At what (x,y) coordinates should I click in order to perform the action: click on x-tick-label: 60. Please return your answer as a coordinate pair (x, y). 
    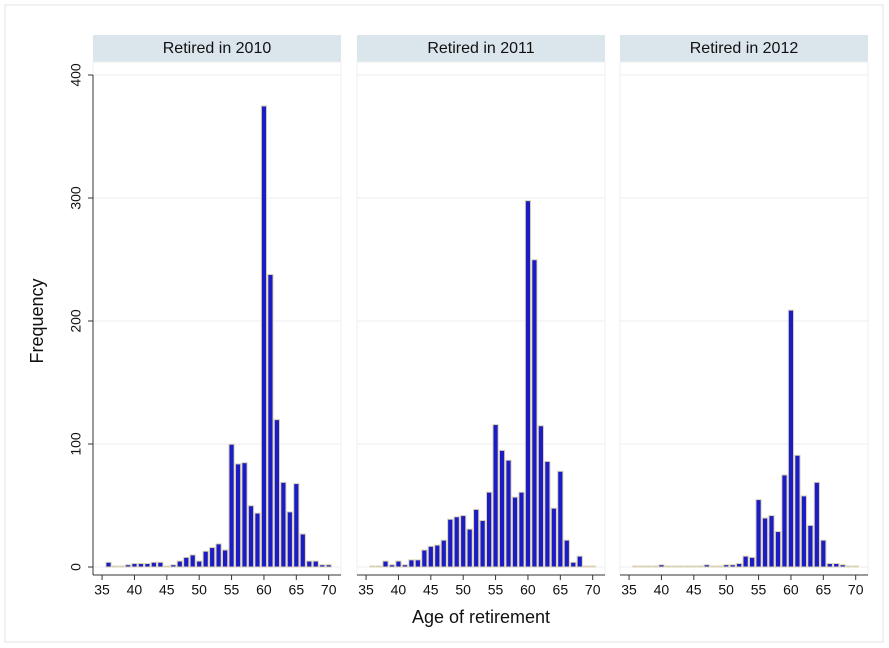
    Looking at the image, I should click on (791, 590).